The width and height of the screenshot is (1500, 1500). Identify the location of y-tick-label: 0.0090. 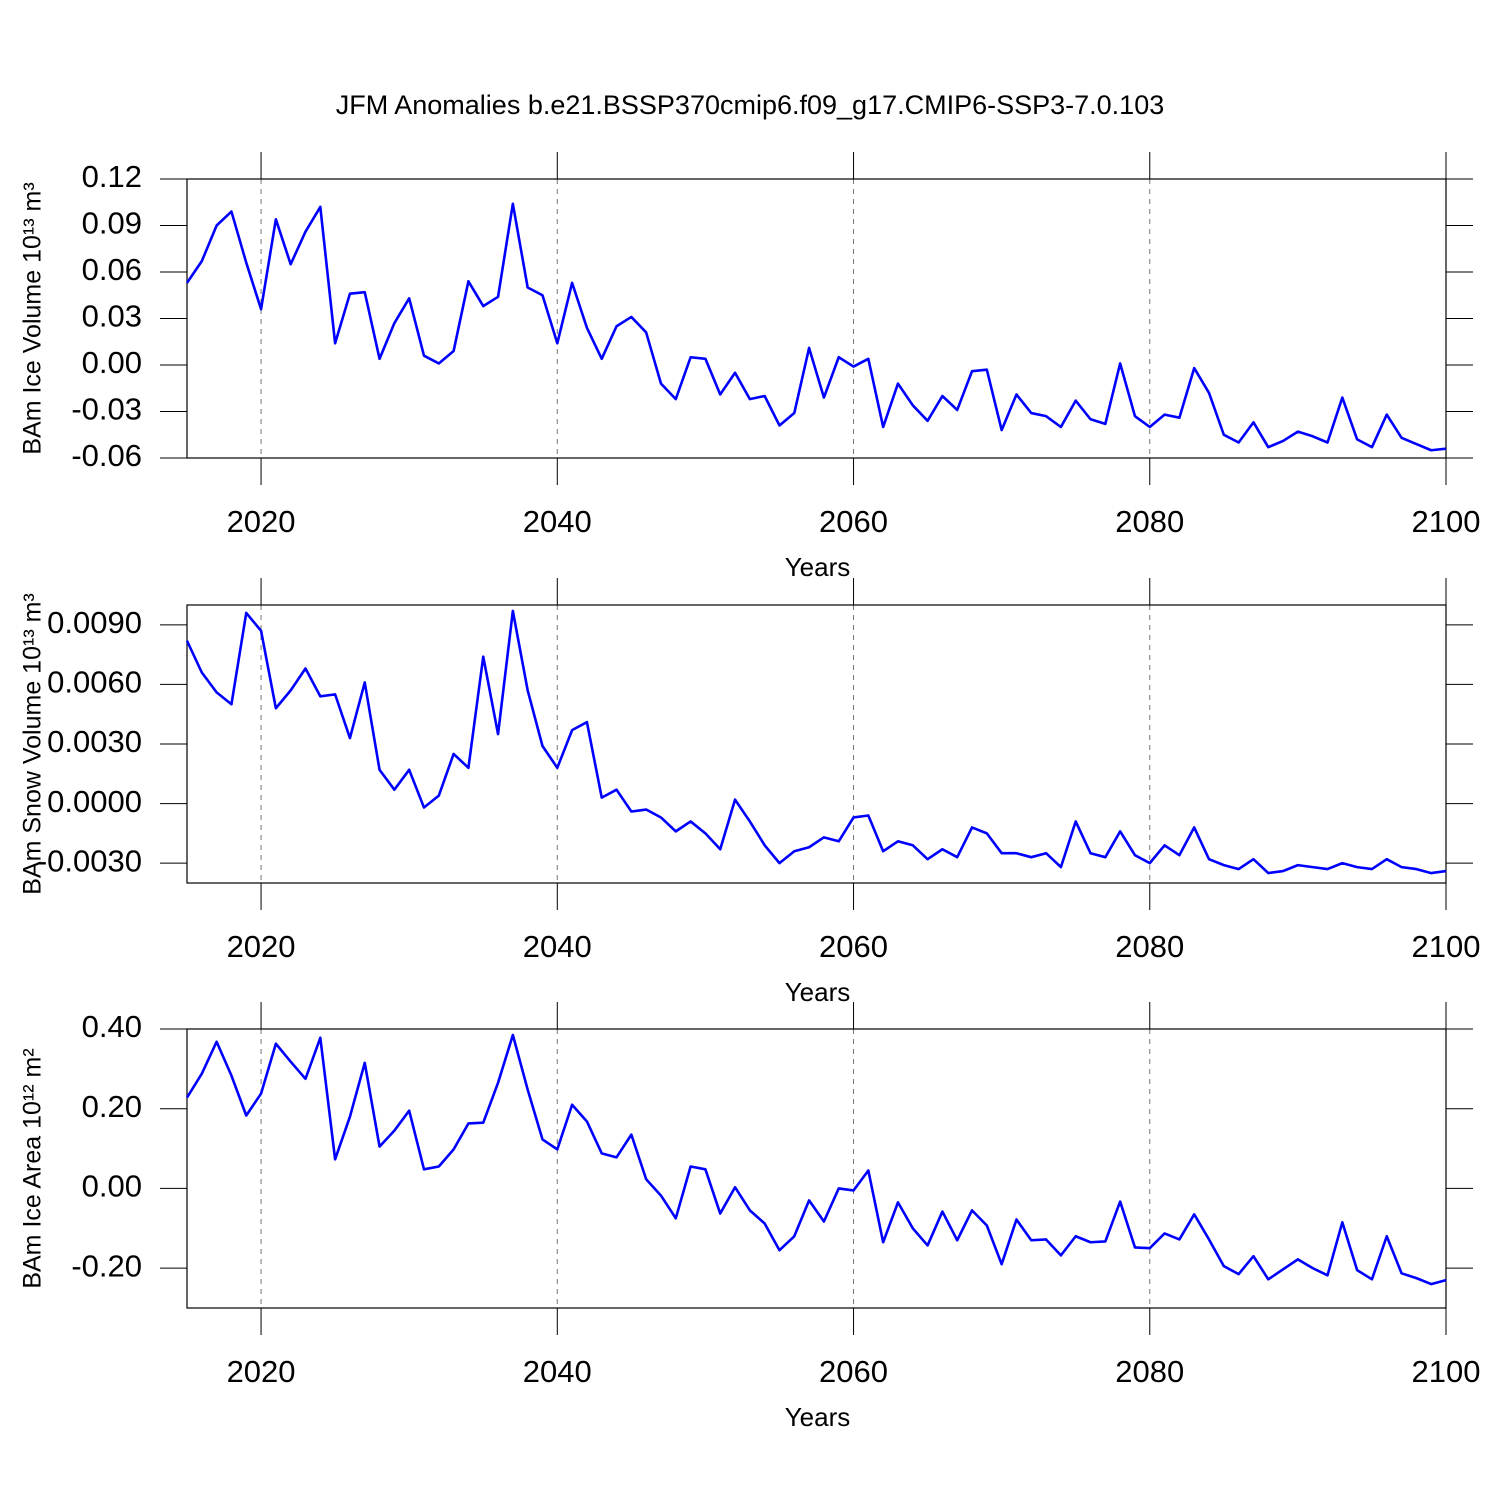
(94, 622).